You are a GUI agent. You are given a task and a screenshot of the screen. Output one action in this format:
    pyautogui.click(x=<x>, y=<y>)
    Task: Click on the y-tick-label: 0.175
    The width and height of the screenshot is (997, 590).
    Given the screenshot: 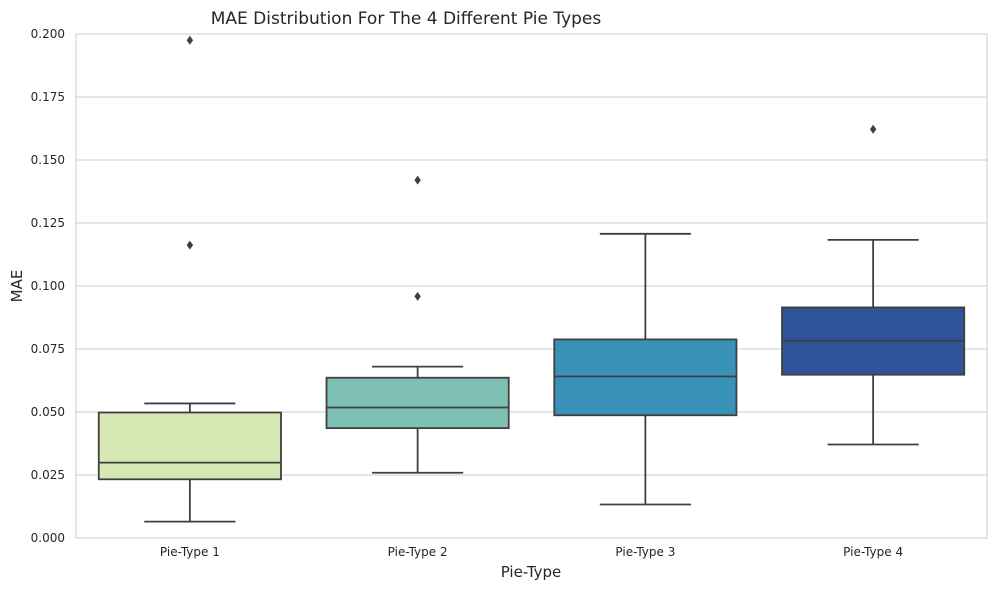 What is the action you would take?
    pyautogui.click(x=48, y=97)
    